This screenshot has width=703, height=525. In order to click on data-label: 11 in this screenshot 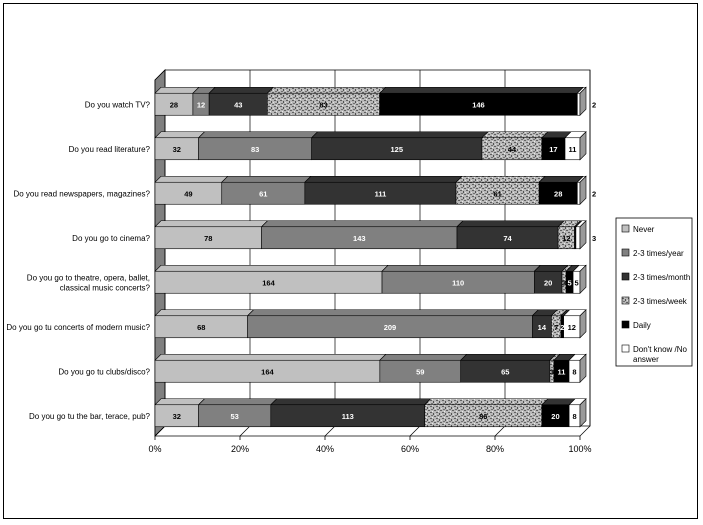, I will do `click(573, 149)`.